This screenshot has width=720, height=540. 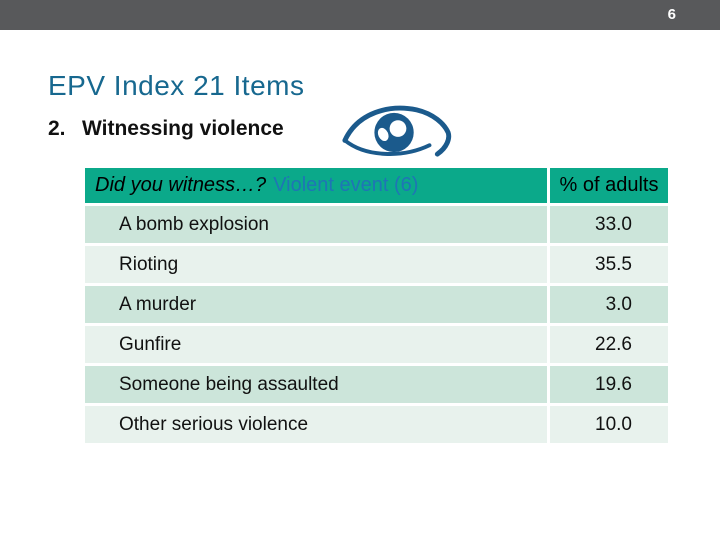 I want to click on row-value: 19.6, so click(x=609, y=384).